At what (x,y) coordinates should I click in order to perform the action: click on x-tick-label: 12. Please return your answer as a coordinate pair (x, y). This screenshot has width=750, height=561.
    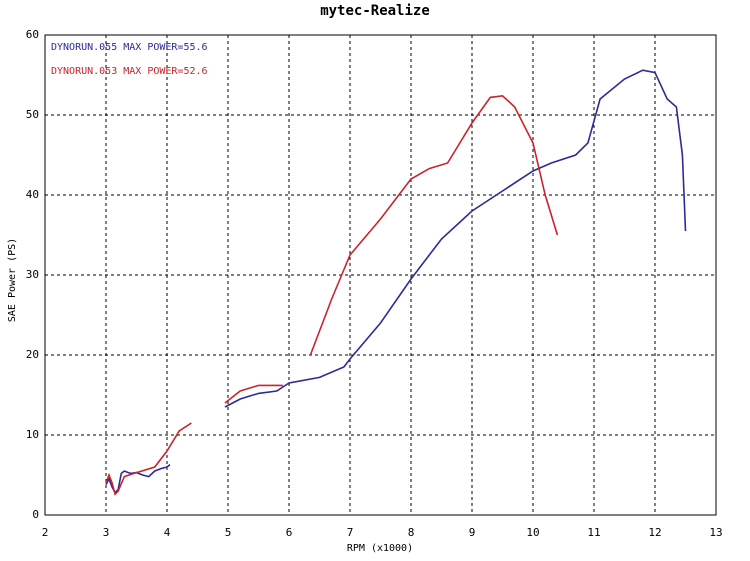
    Looking at the image, I should click on (654, 532).